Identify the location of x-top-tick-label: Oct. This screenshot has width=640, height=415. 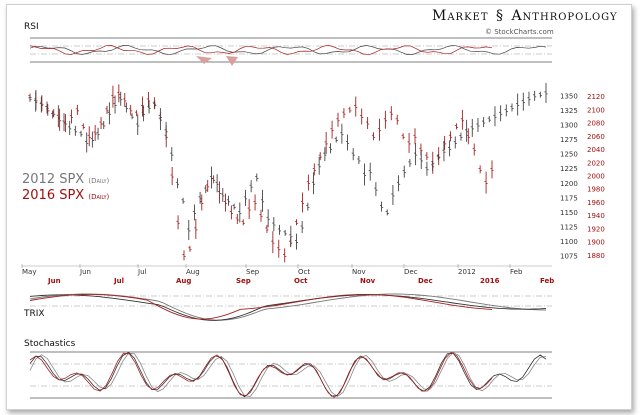
(304, 272).